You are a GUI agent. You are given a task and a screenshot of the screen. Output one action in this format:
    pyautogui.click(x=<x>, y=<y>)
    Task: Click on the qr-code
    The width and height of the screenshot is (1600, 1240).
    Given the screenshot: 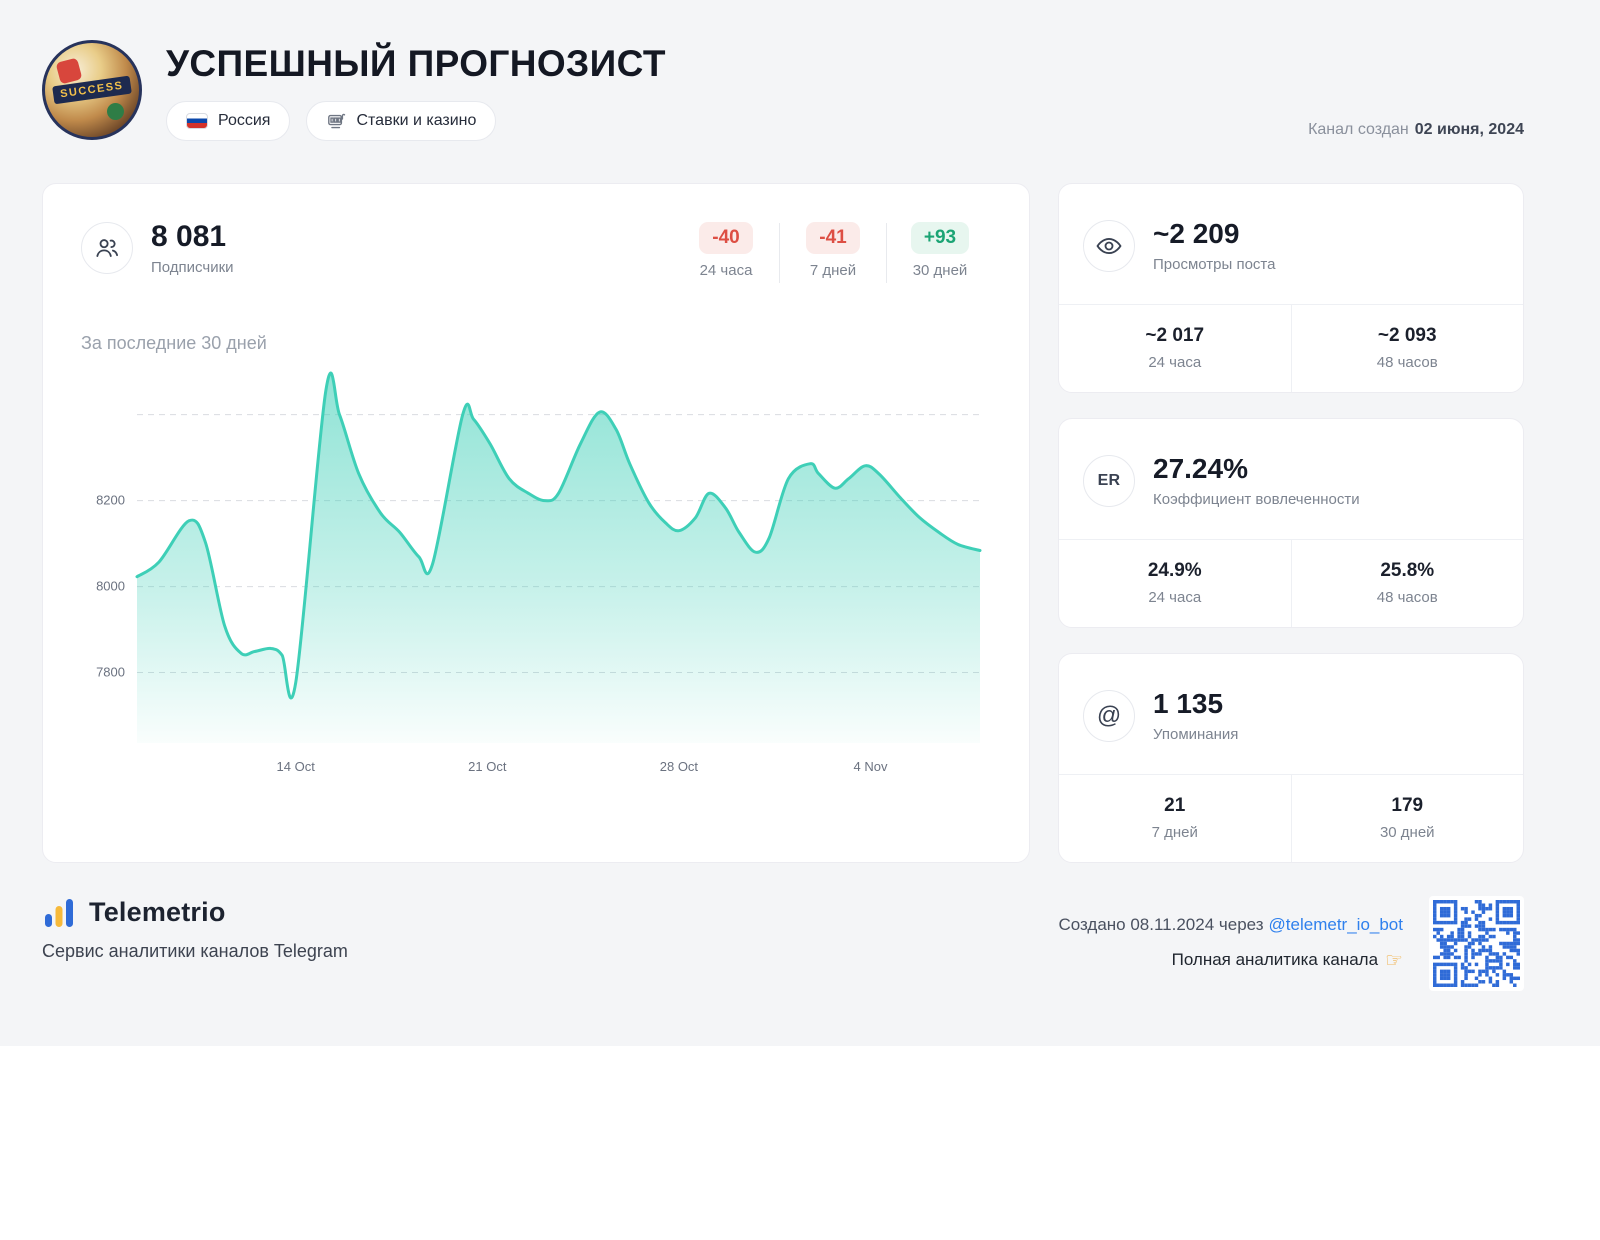 What is the action you would take?
    pyautogui.click(x=1476, y=943)
    